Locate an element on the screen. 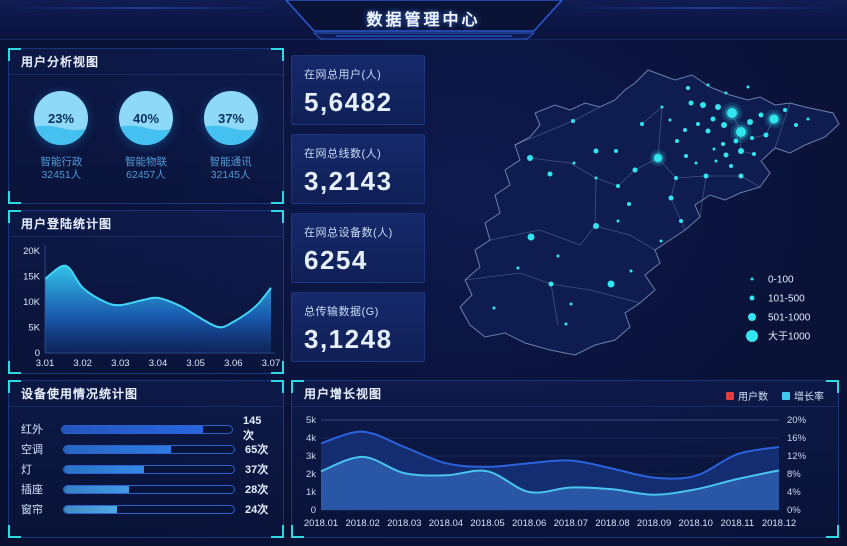  login-xtick: 3.03 is located at coordinates (120, 363).